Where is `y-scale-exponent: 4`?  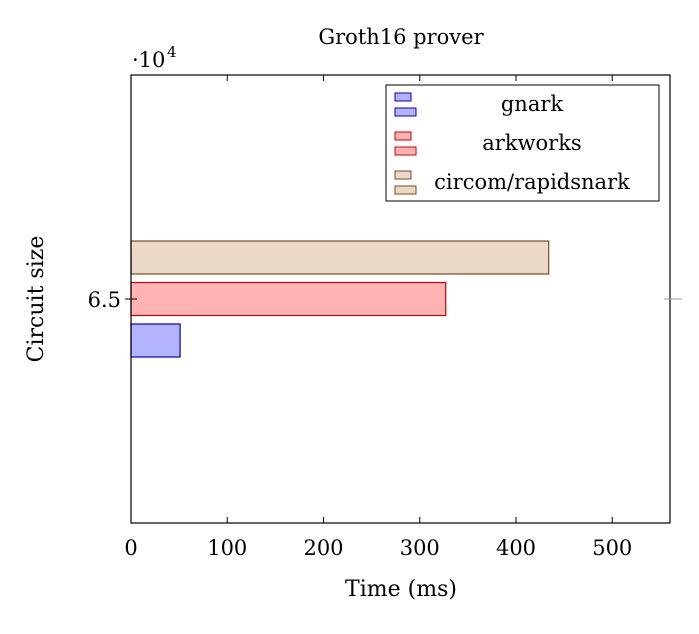
y-scale-exponent: 4 is located at coordinates (172, 52).